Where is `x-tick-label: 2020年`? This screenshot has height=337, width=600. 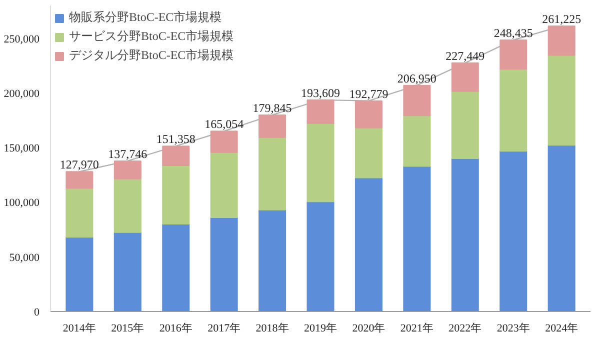
x-tick-label: 2020年 is located at coordinates (369, 328).